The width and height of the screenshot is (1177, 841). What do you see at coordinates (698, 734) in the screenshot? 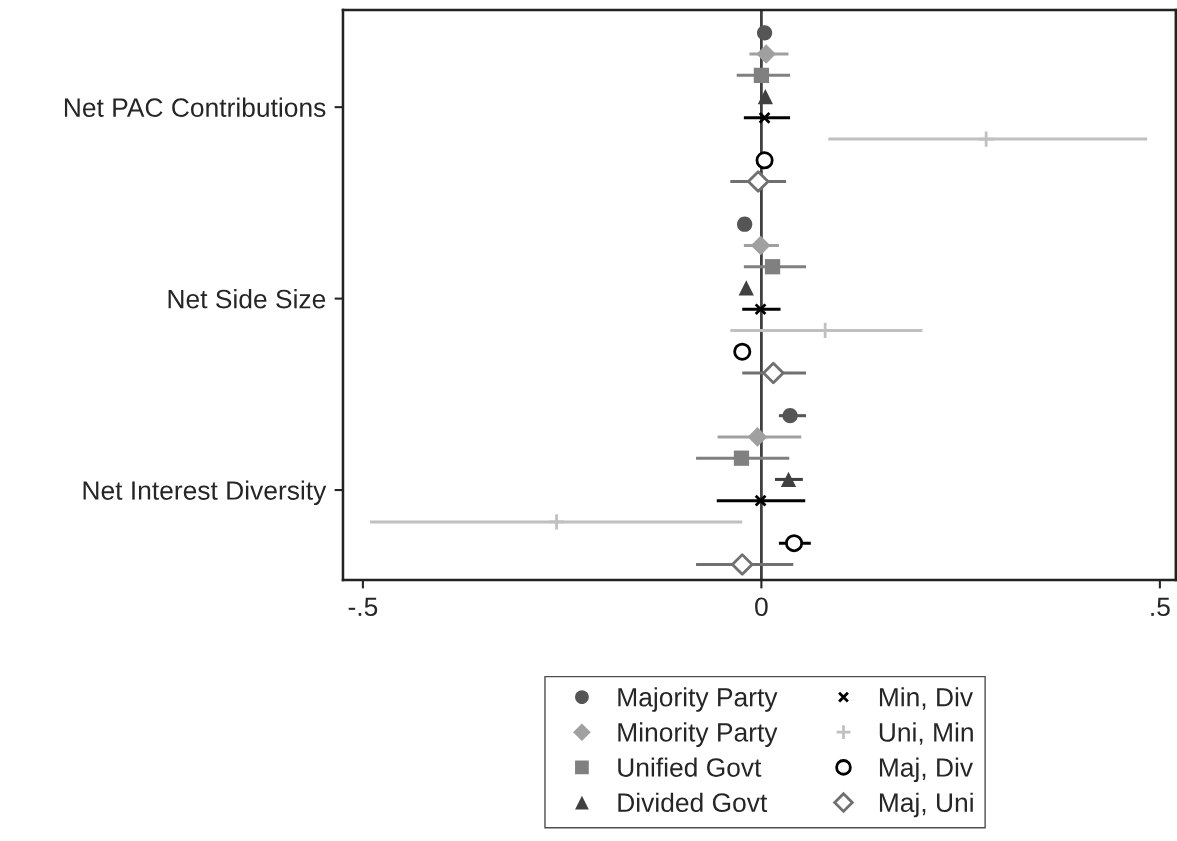
I see `legend-label: Minority Party` at bounding box center [698, 734].